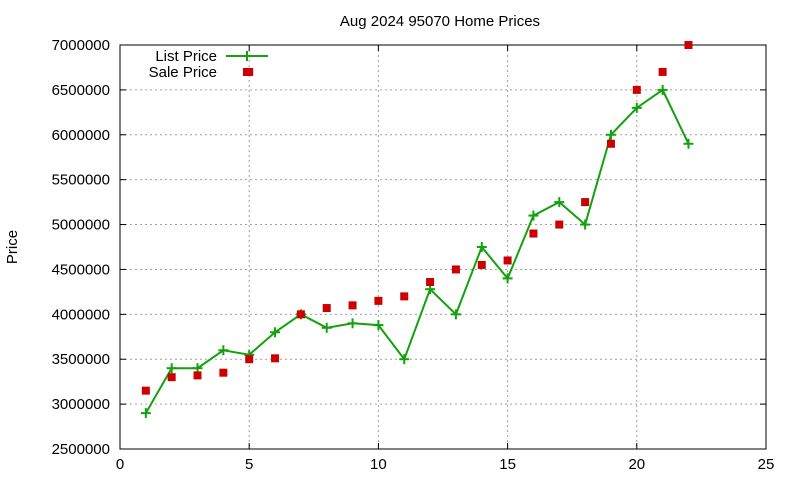  What do you see at coordinates (636, 464) in the screenshot?
I see `x-tick-label: 20` at bounding box center [636, 464].